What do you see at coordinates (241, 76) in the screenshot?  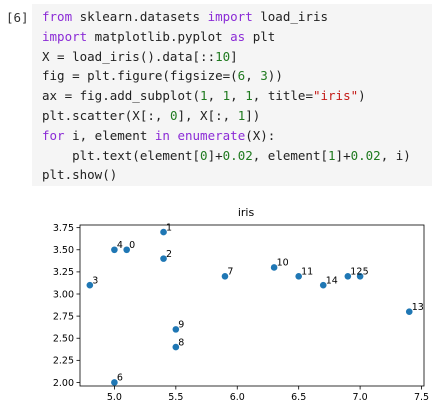 I see `code-token: 6` at bounding box center [241, 76].